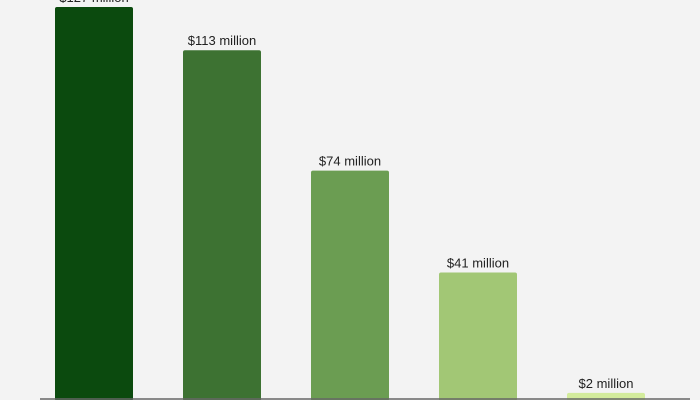 This screenshot has height=400, width=700. What do you see at coordinates (606, 383) in the screenshot?
I see `bar-value-label-5: $2 million` at bounding box center [606, 383].